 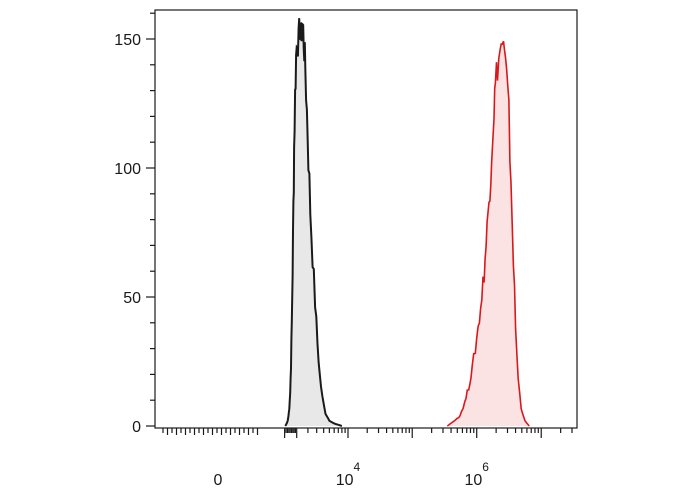 What do you see at coordinates (367, 458) in the screenshot?
I see `x-axis: 0 10⁴ 10⁶` at bounding box center [367, 458].